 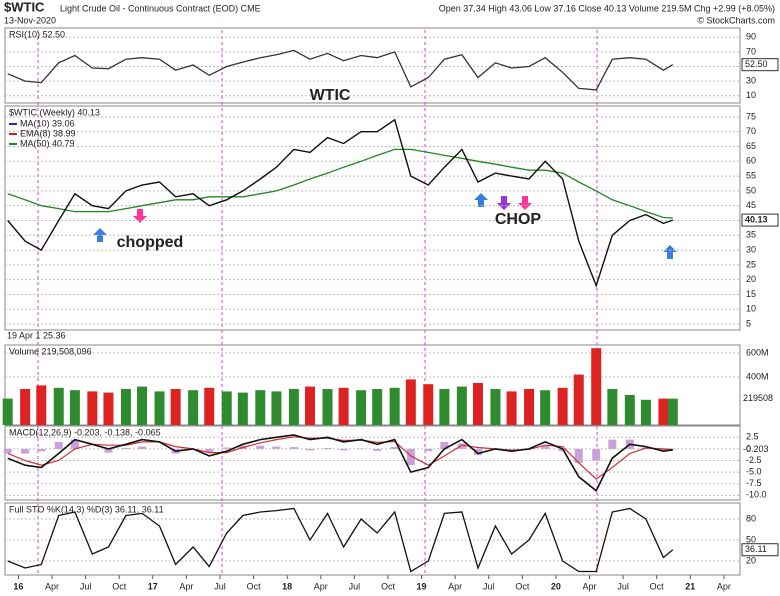 What do you see at coordinates (751, 37) in the screenshot?
I see `y-tick-label: 90` at bounding box center [751, 37].